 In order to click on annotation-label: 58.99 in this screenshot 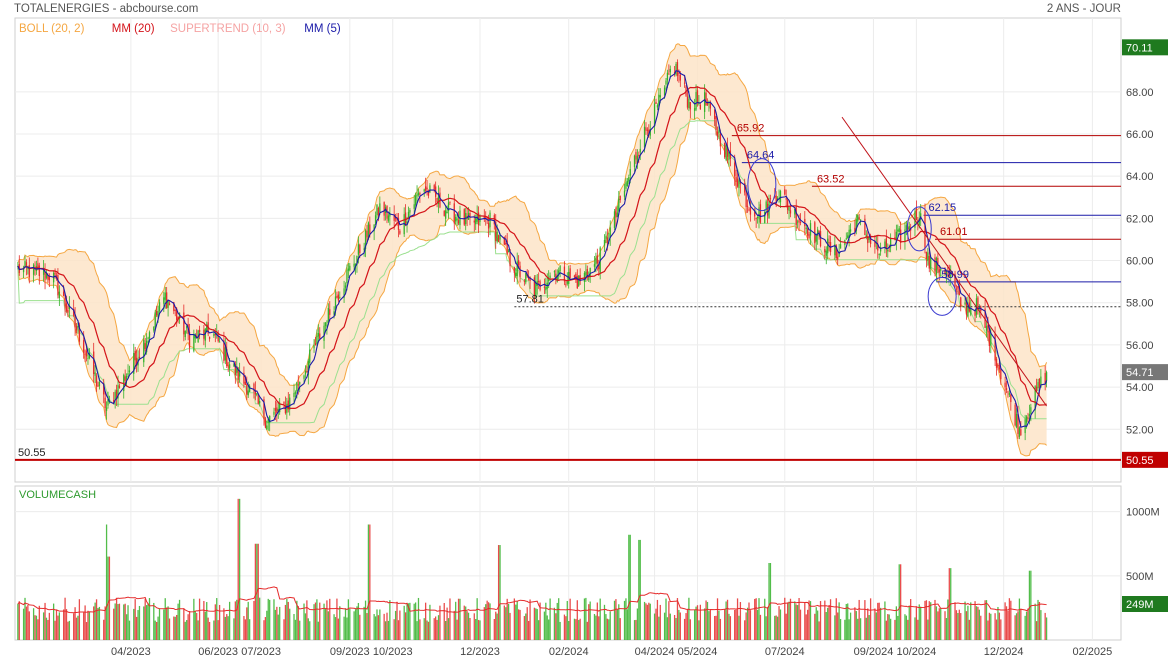, I will do `click(955, 275)`.